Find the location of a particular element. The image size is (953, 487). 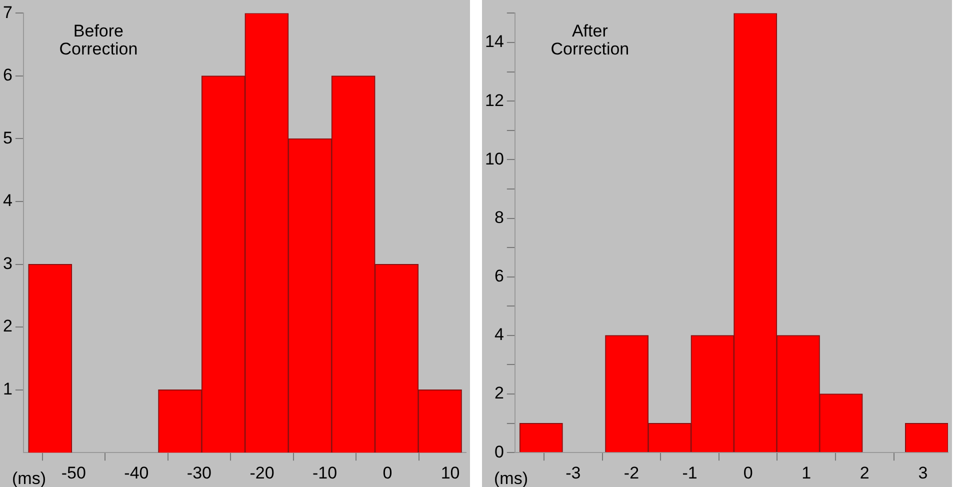

x-tick-label: -50 is located at coordinates (73, 472).